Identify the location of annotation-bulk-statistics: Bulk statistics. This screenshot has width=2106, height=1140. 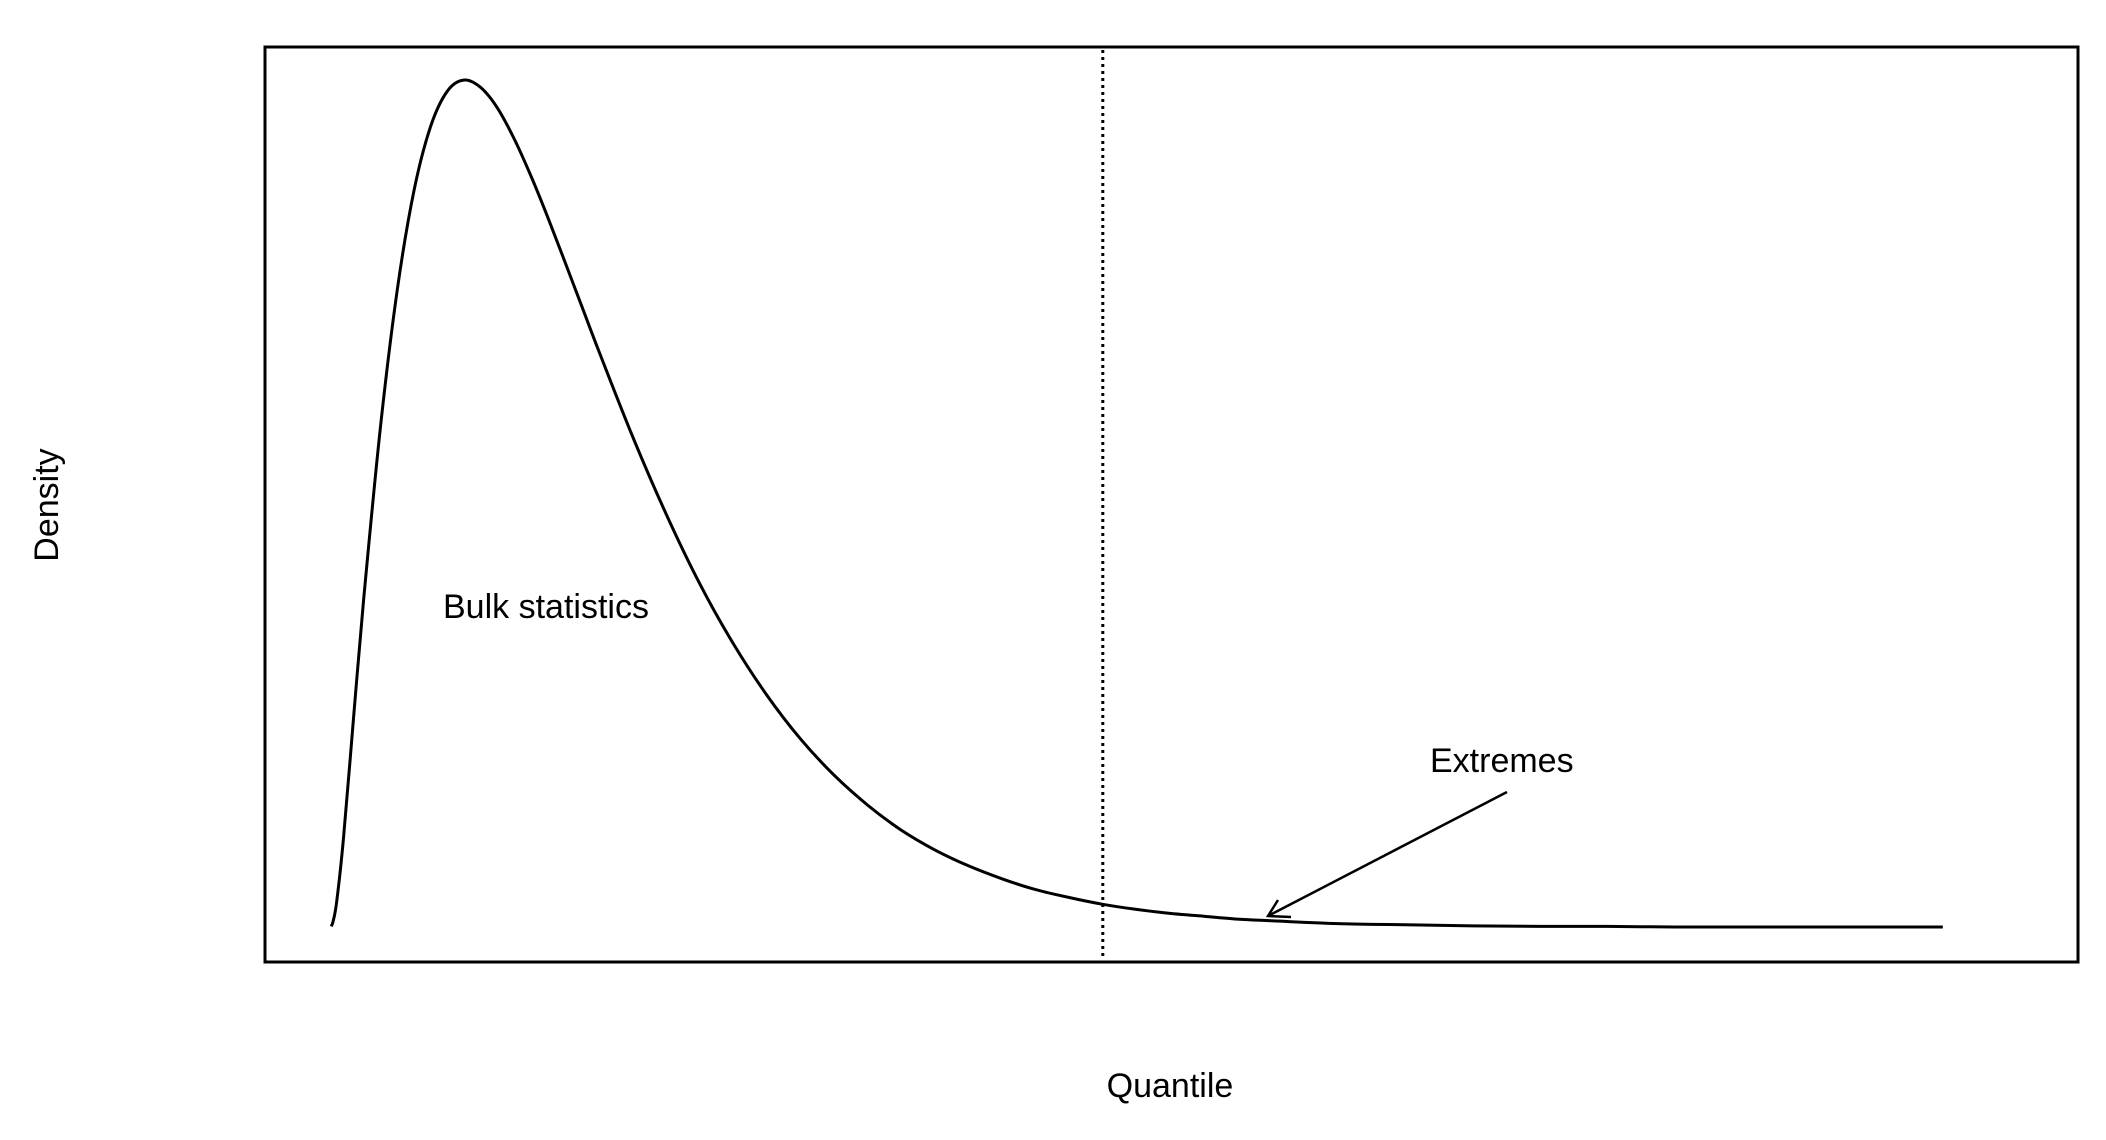
(546, 607).